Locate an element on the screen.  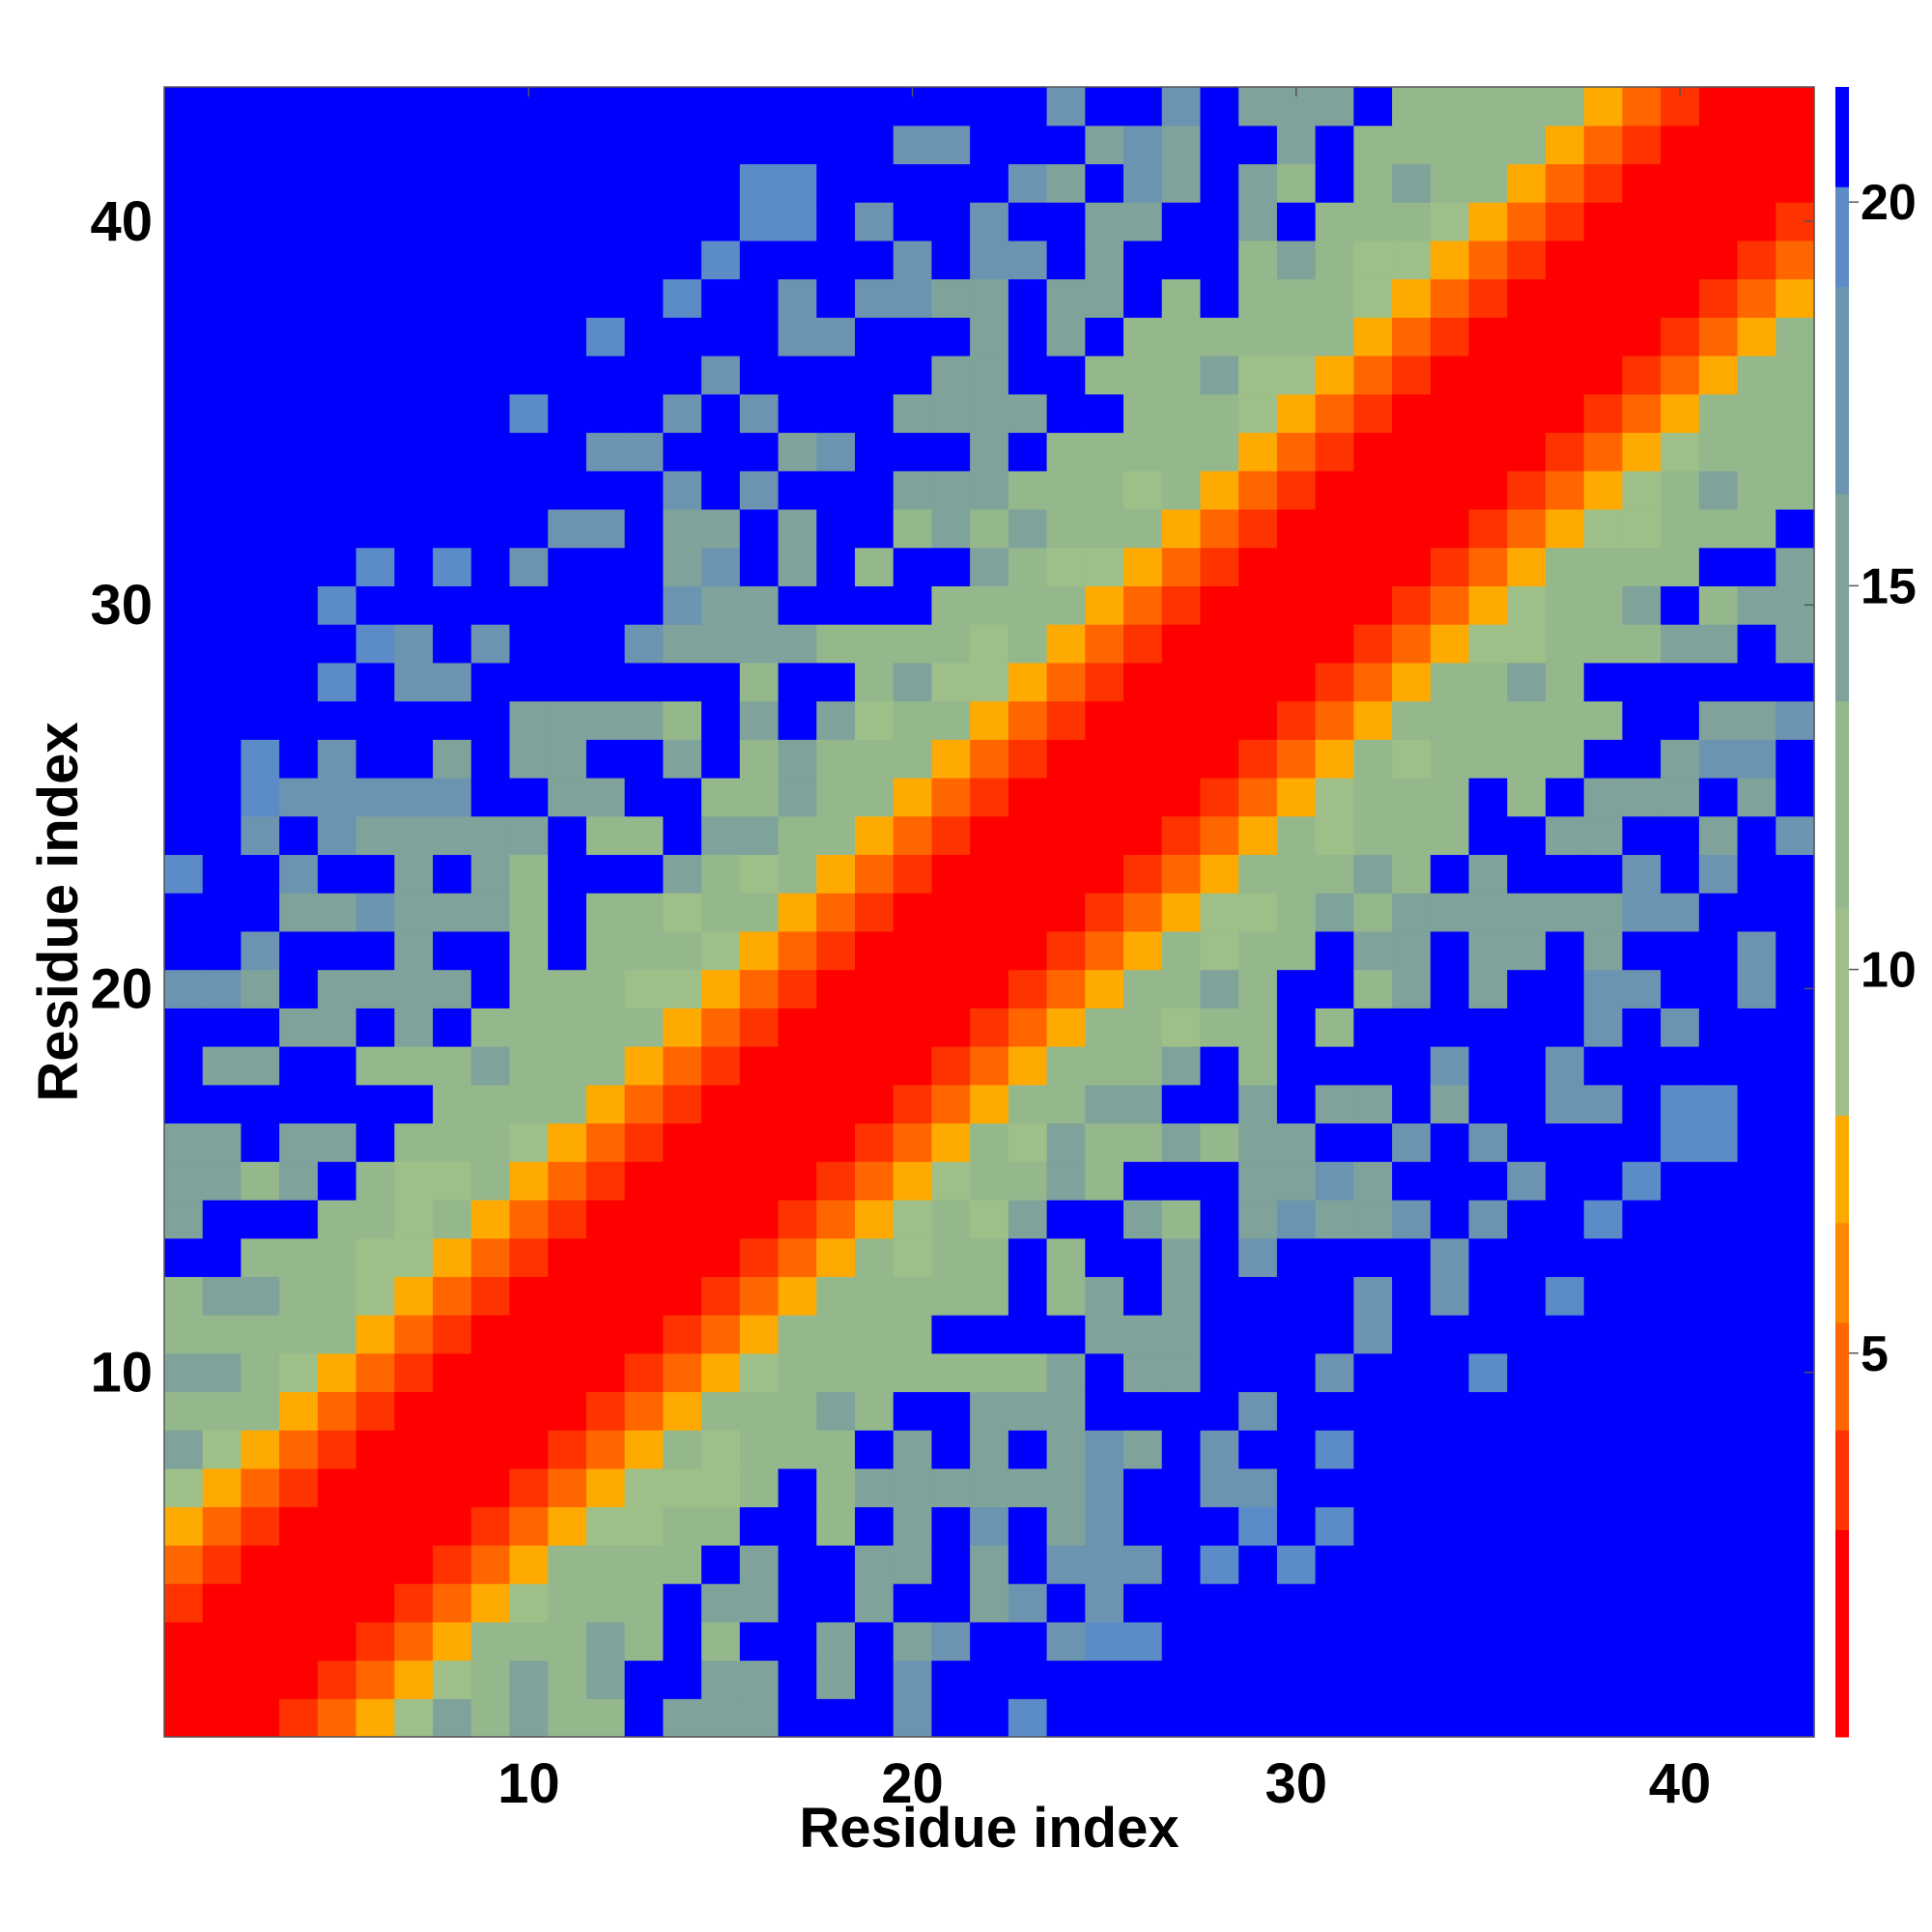
x-tick-label: 30 is located at coordinates (1296, 1783).